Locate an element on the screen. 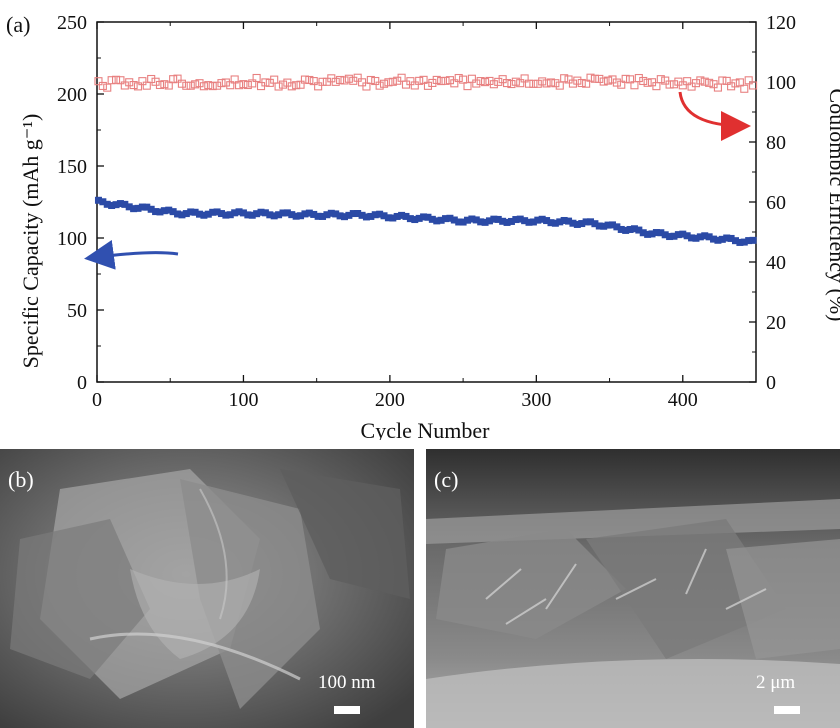  x-tick-label: 400 is located at coordinates (683, 400).